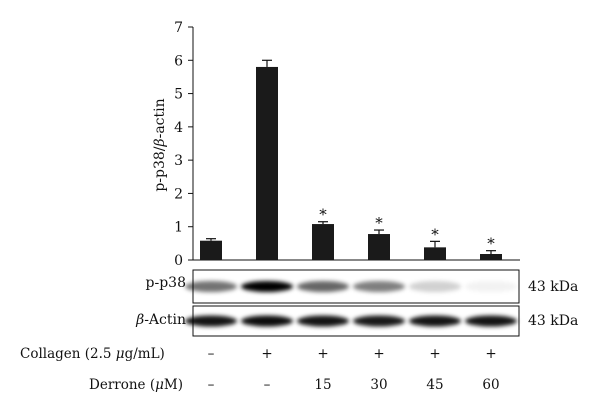  I want to click on blot-label-beta-actin: β-Actin, so click(160, 320).